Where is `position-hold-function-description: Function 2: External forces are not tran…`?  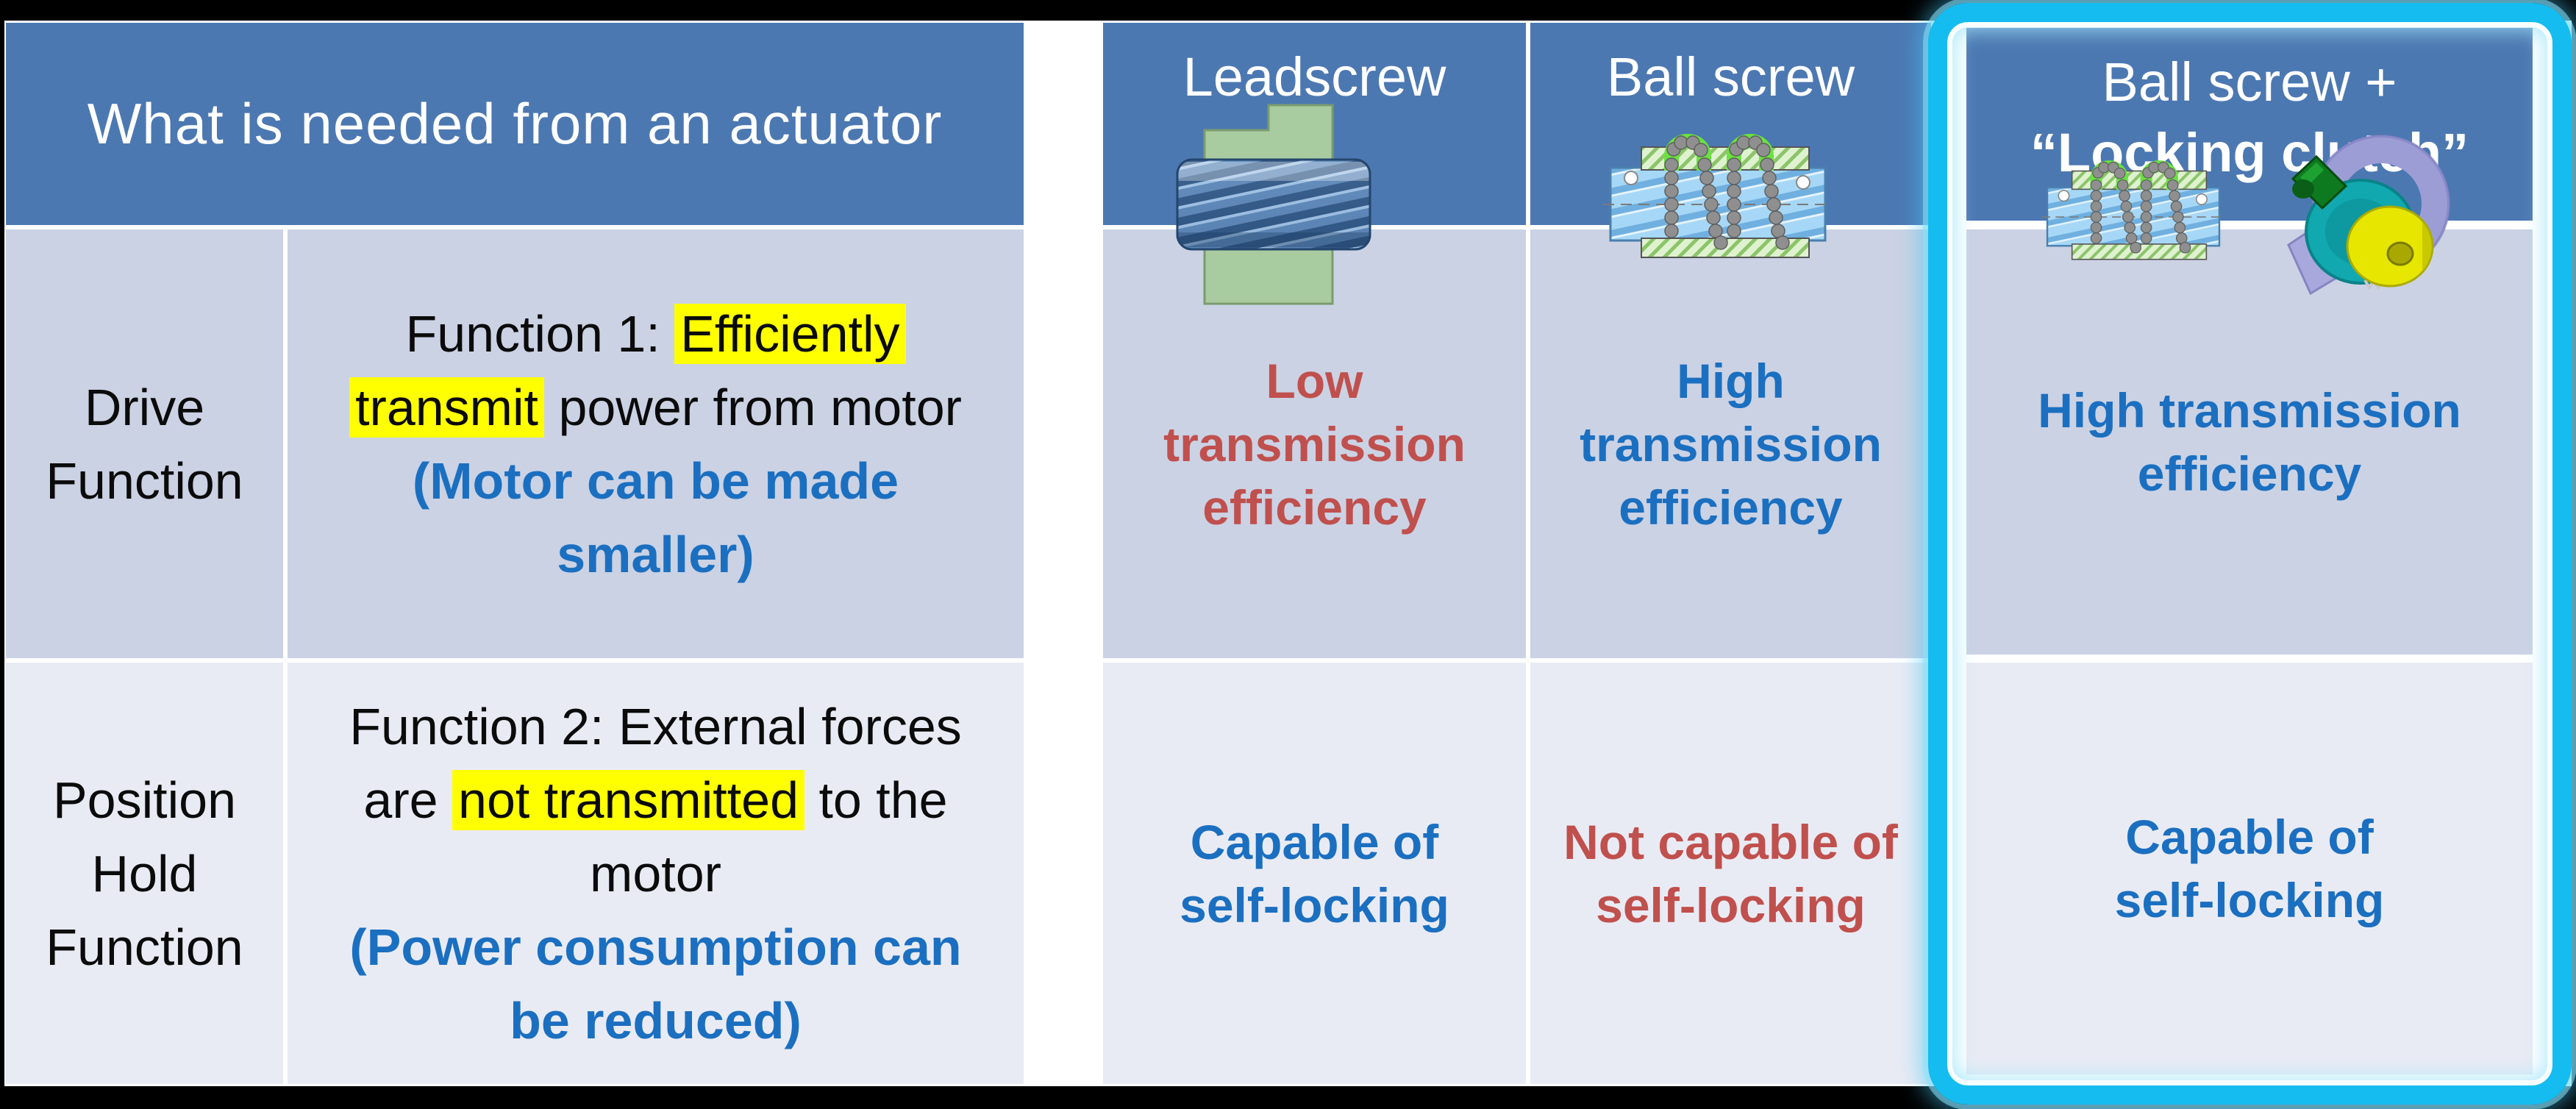 position-hold-function-description: Function 2: External forces are not tran… is located at coordinates (656, 874).